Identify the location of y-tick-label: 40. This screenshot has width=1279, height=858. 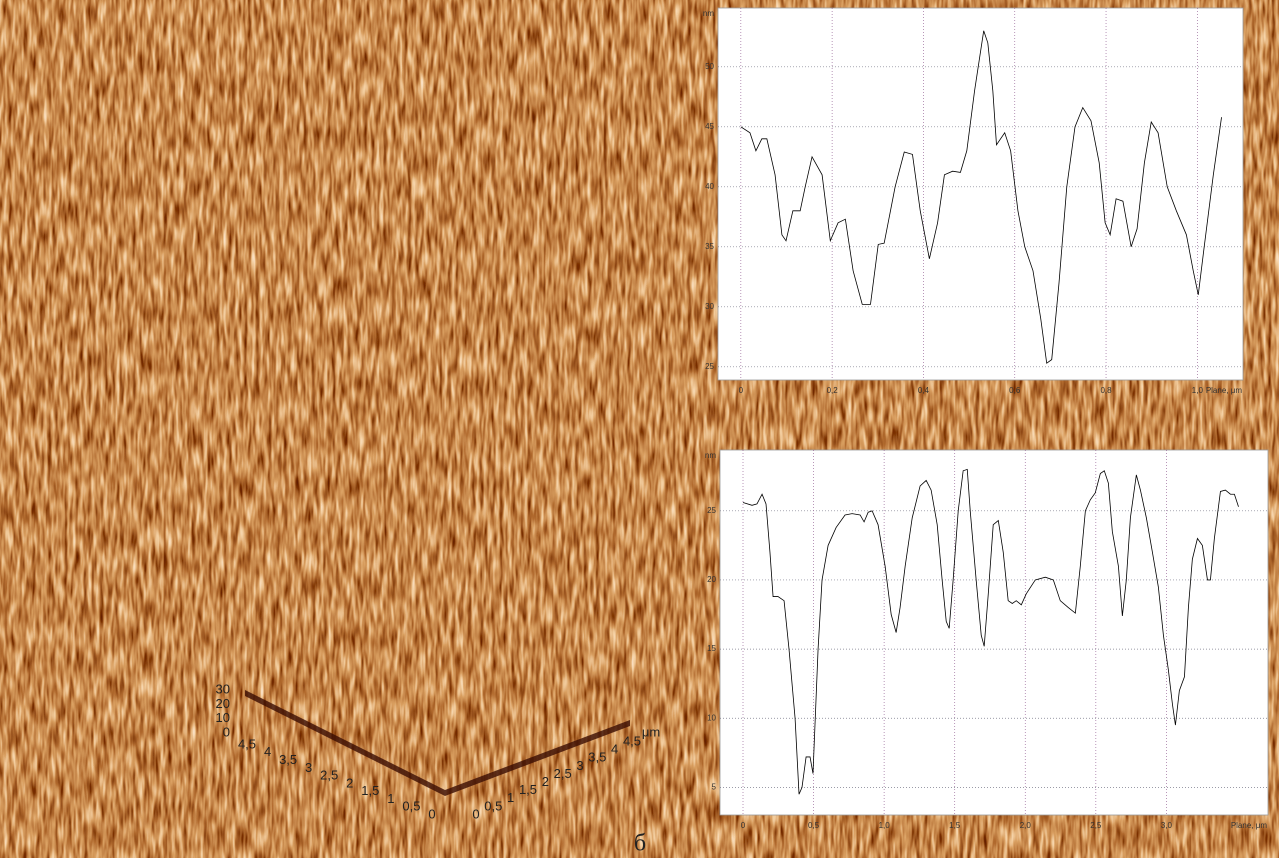
(709, 186).